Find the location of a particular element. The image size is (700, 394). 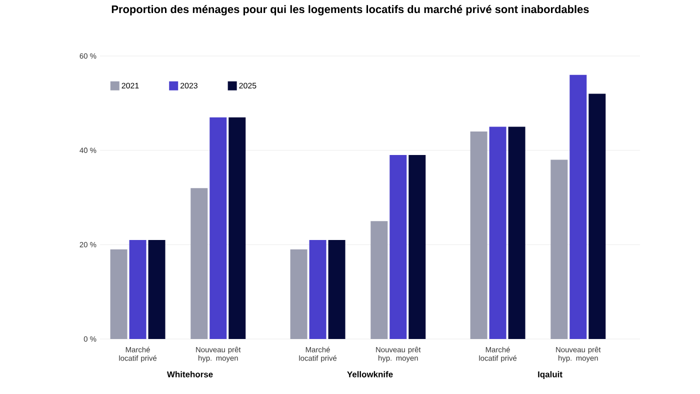

x-axis-title: Yellowknife is located at coordinates (370, 374).